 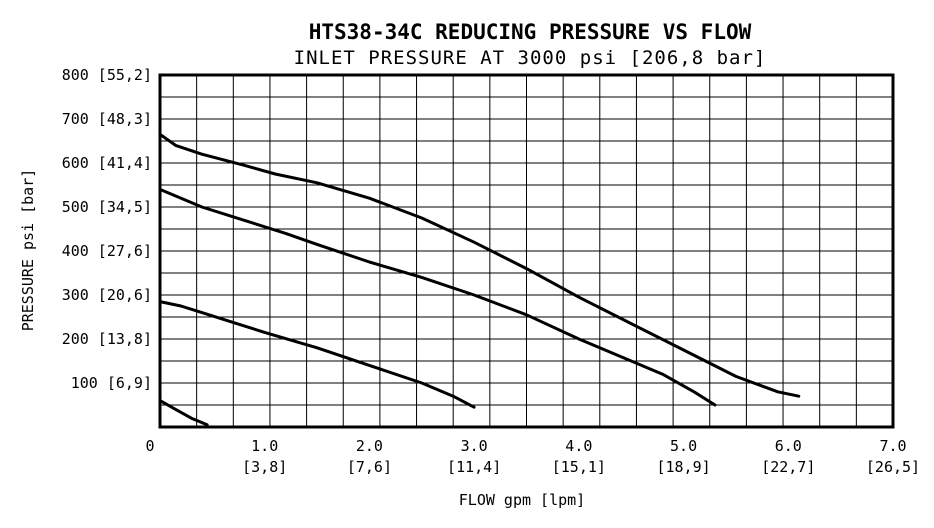 I want to click on x-tick-sublabel: [15,1], so click(x=579, y=467).